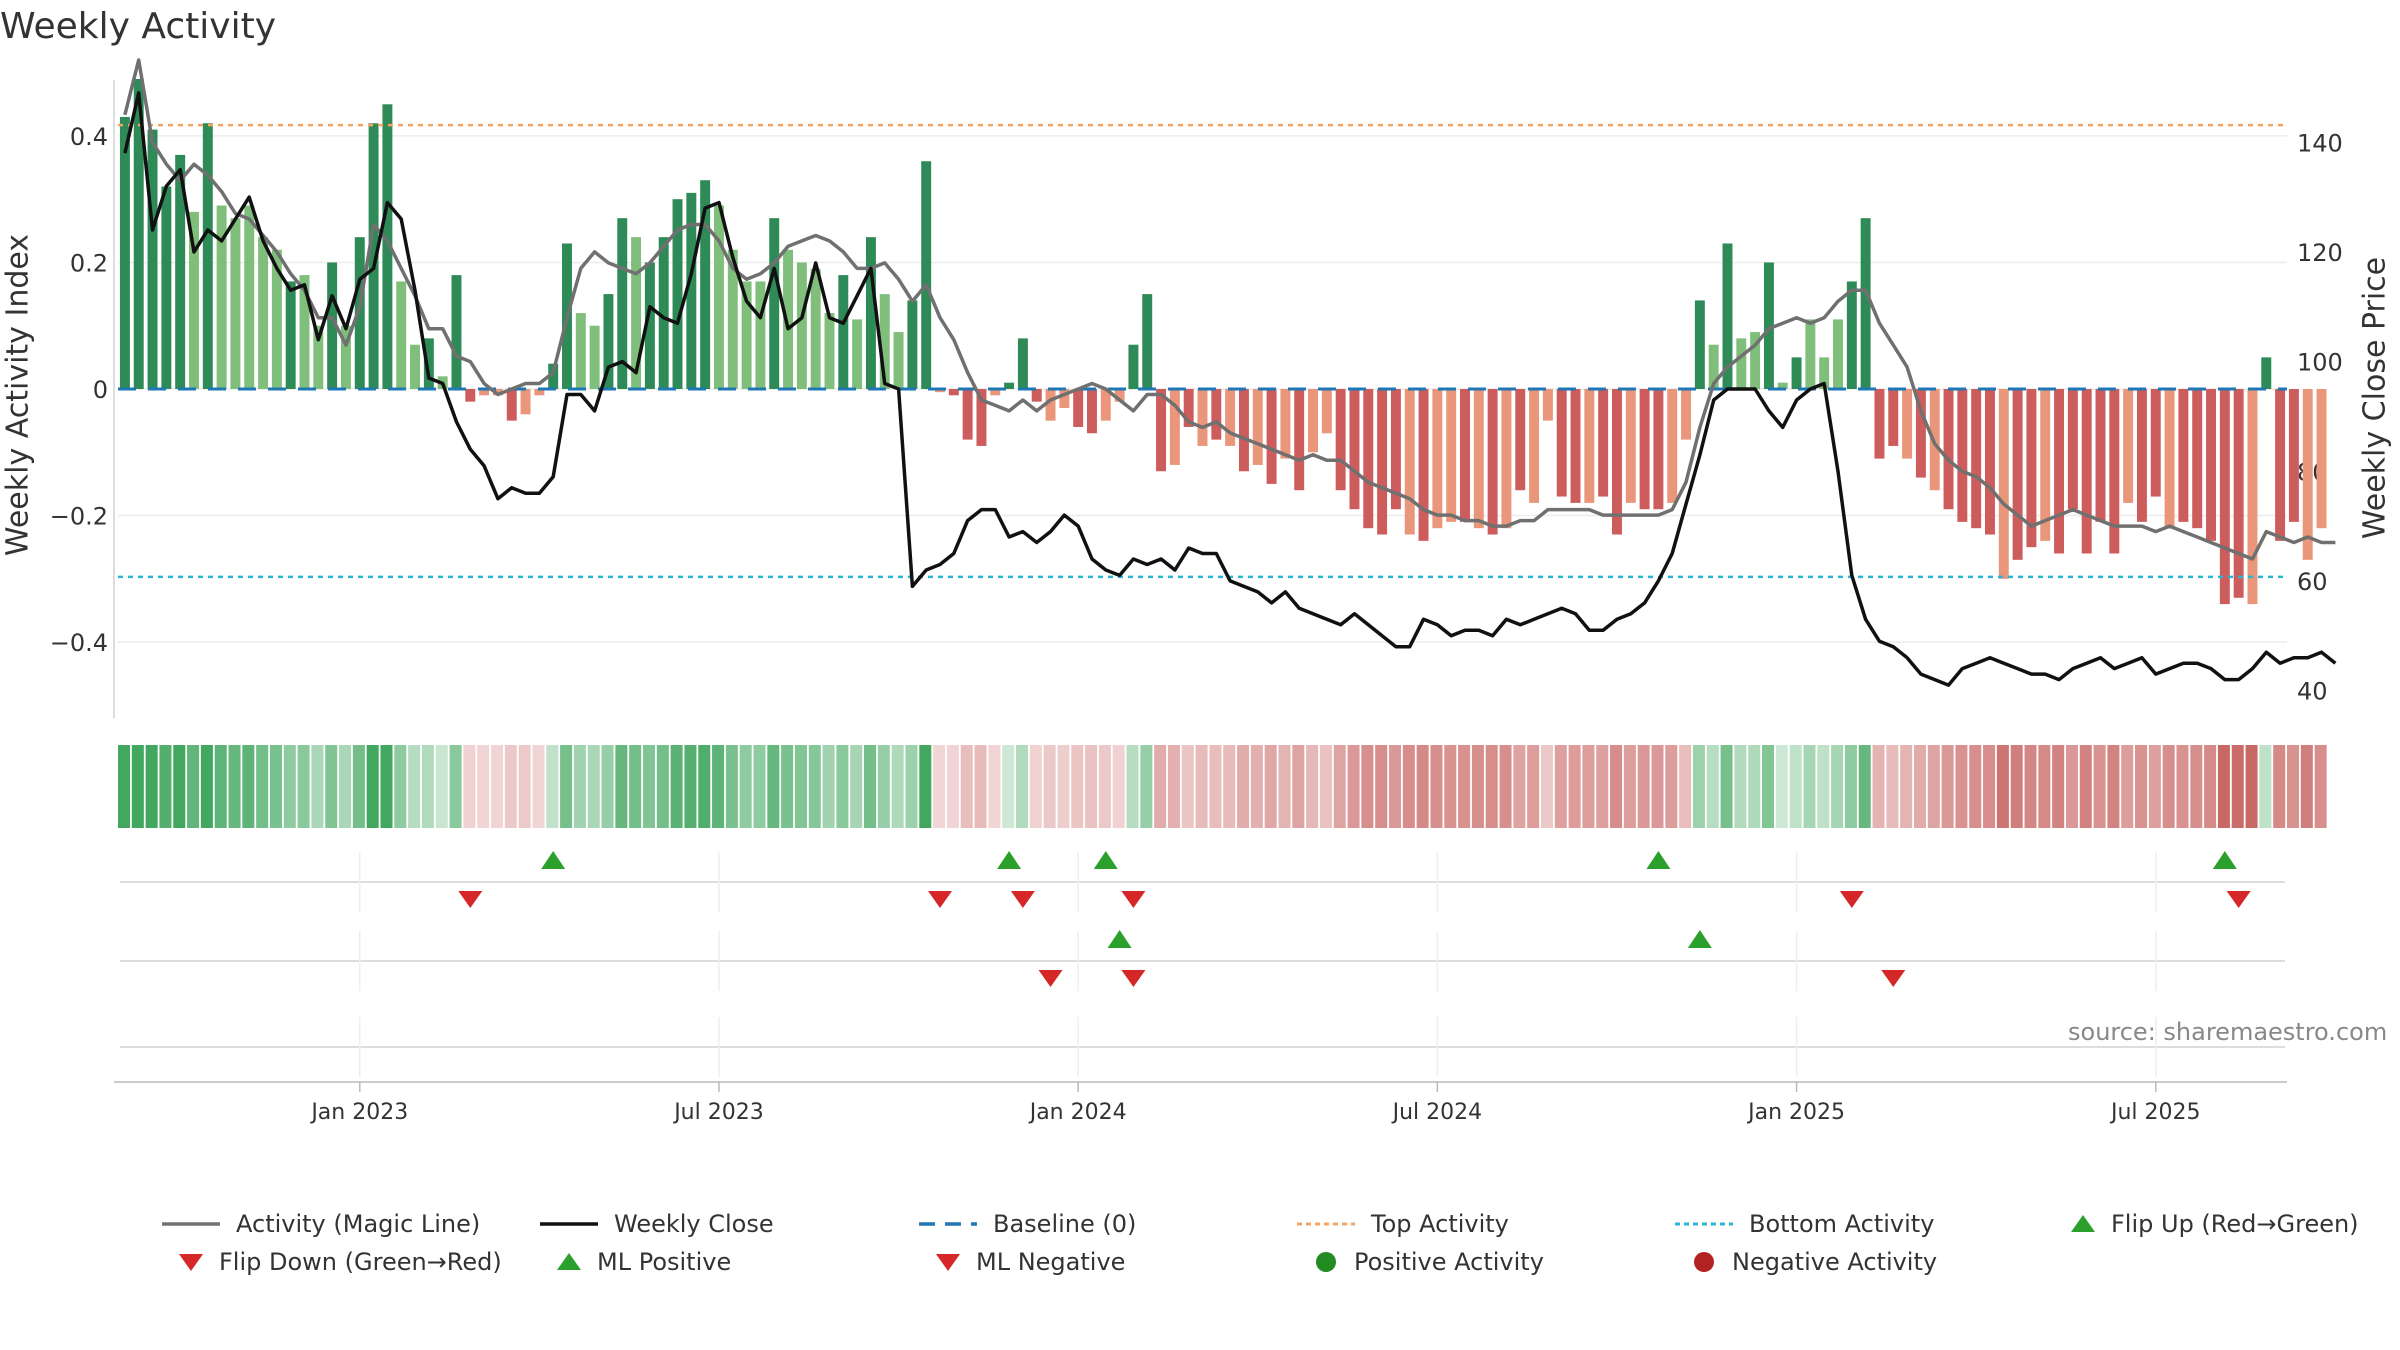  What do you see at coordinates (694, 1224) in the screenshot?
I see `legend-label: Weekly Close` at bounding box center [694, 1224].